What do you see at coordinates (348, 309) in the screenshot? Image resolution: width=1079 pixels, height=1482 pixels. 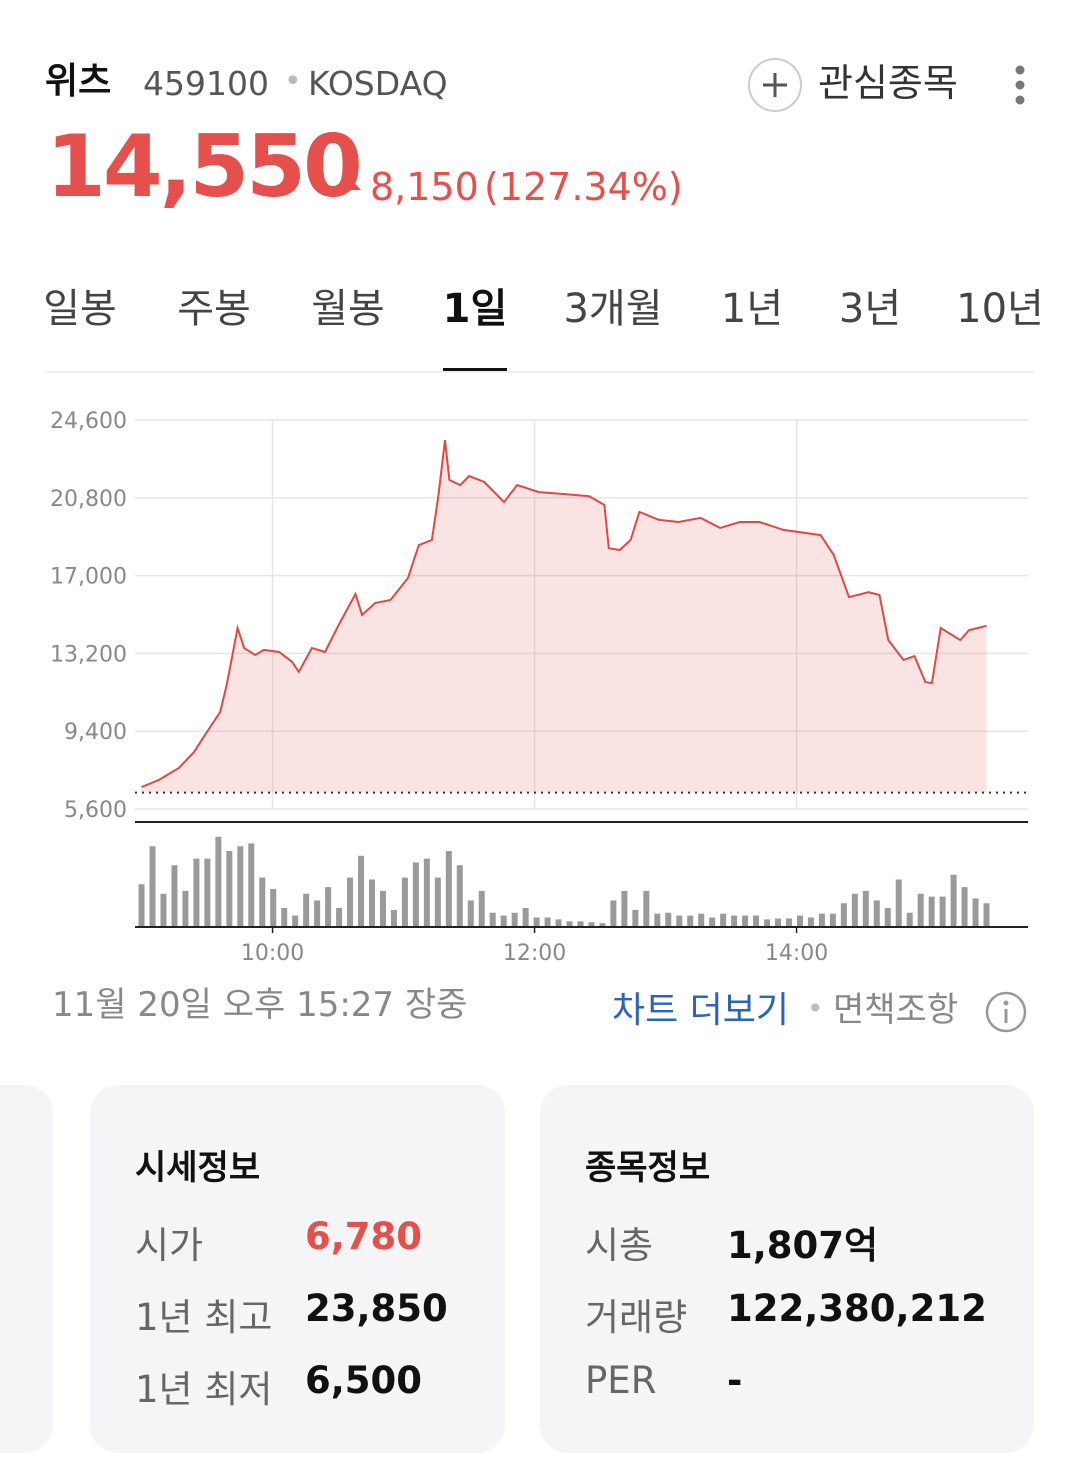 I see `period-tab: 월봉` at bounding box center [348, 309].